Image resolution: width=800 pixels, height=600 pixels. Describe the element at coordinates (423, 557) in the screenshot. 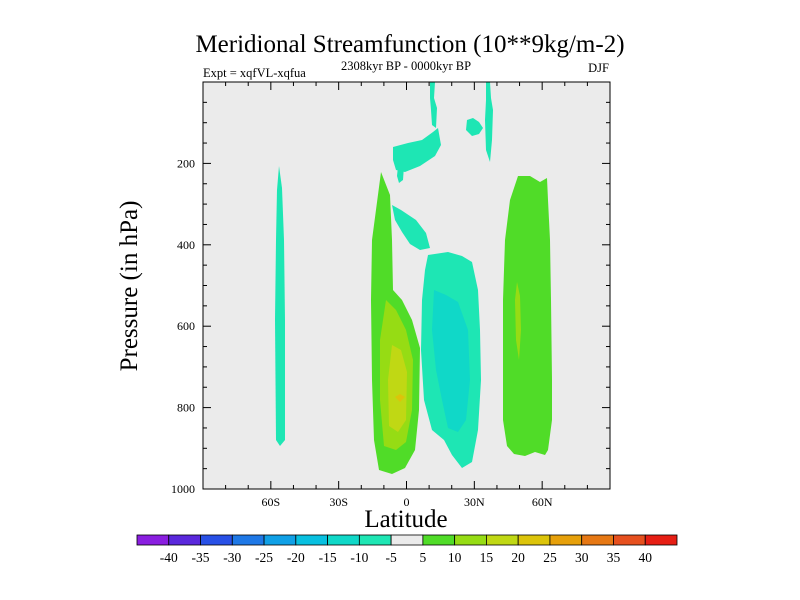

I see `colorbar-label: 5` at that location.